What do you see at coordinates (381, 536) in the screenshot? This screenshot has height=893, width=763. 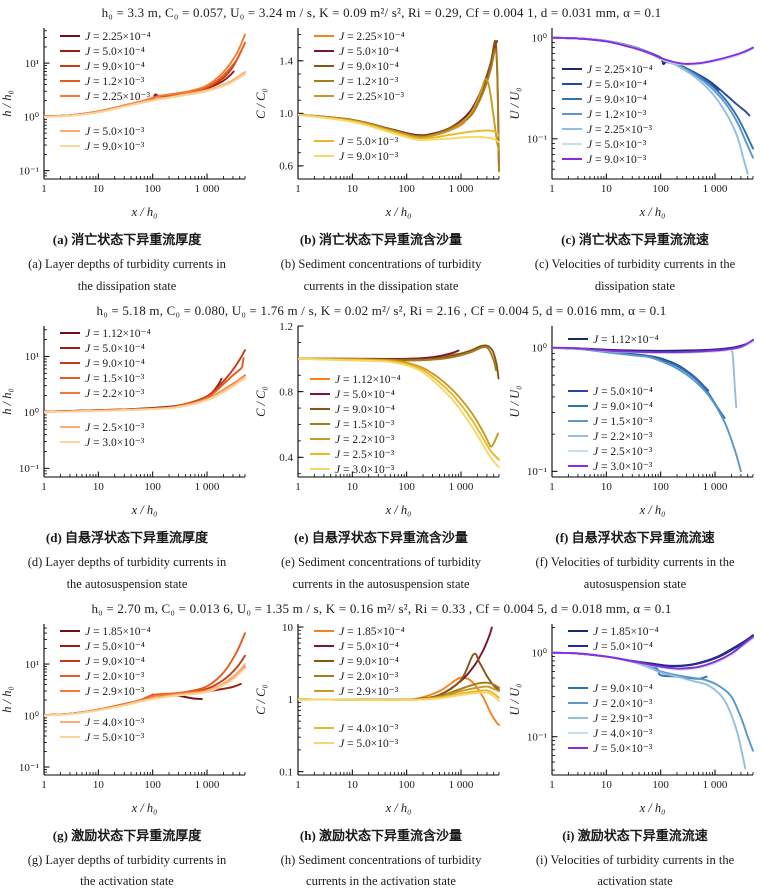 I see `caption-zh-e: (e) 自悬浮状态下异重流含沙量` at bounding box center [381, 536].